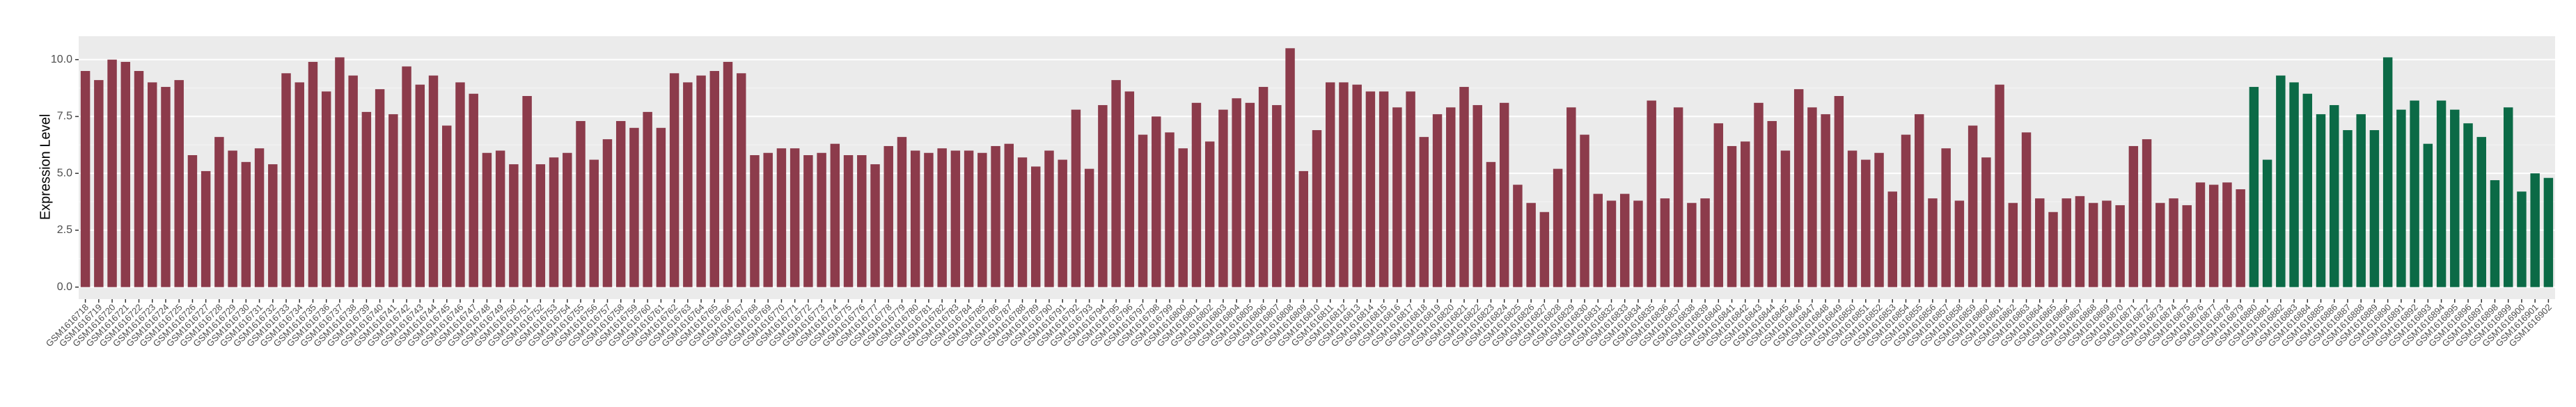  I want to click on y-tick-label: 2.5, so click(64, 230).